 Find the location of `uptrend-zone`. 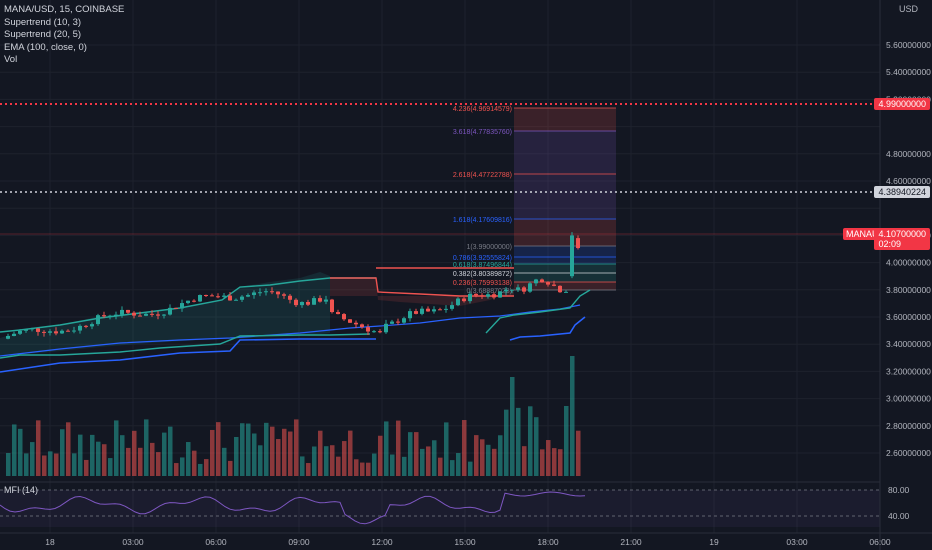

uptrend-zone is located at coordinates (165, 314).